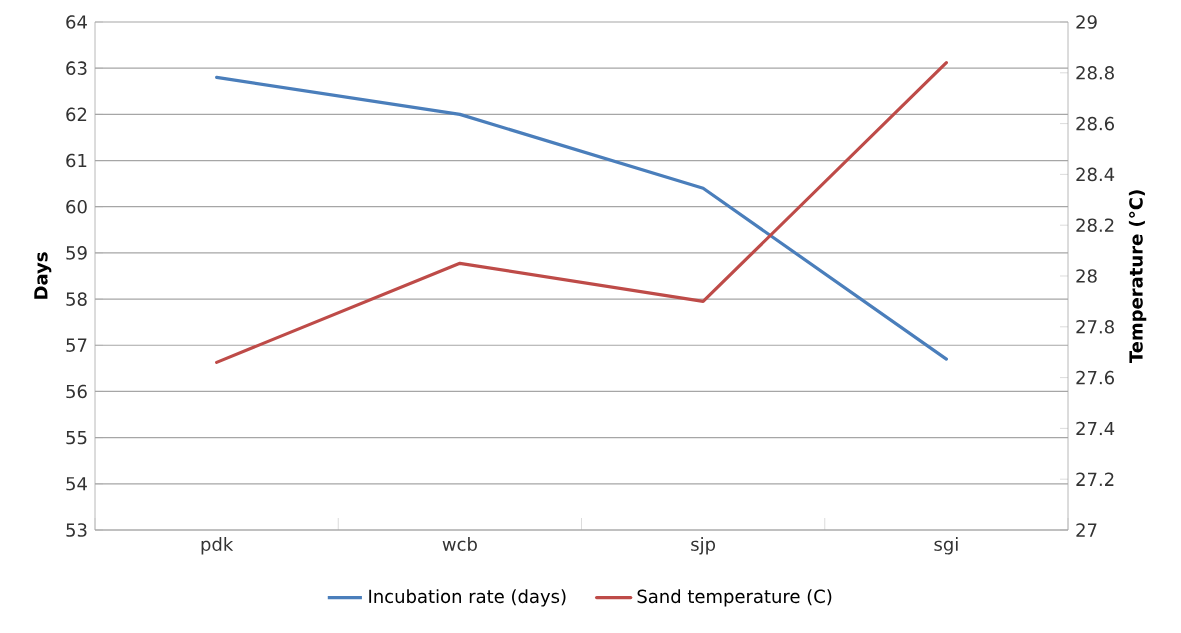 The height and width of the screenshot is (633, 1181). What do you see at coordinates (734, 598) in the screenshot?
I see `legend-label: Sand temperature (C)` at bounding box center [734, 598].